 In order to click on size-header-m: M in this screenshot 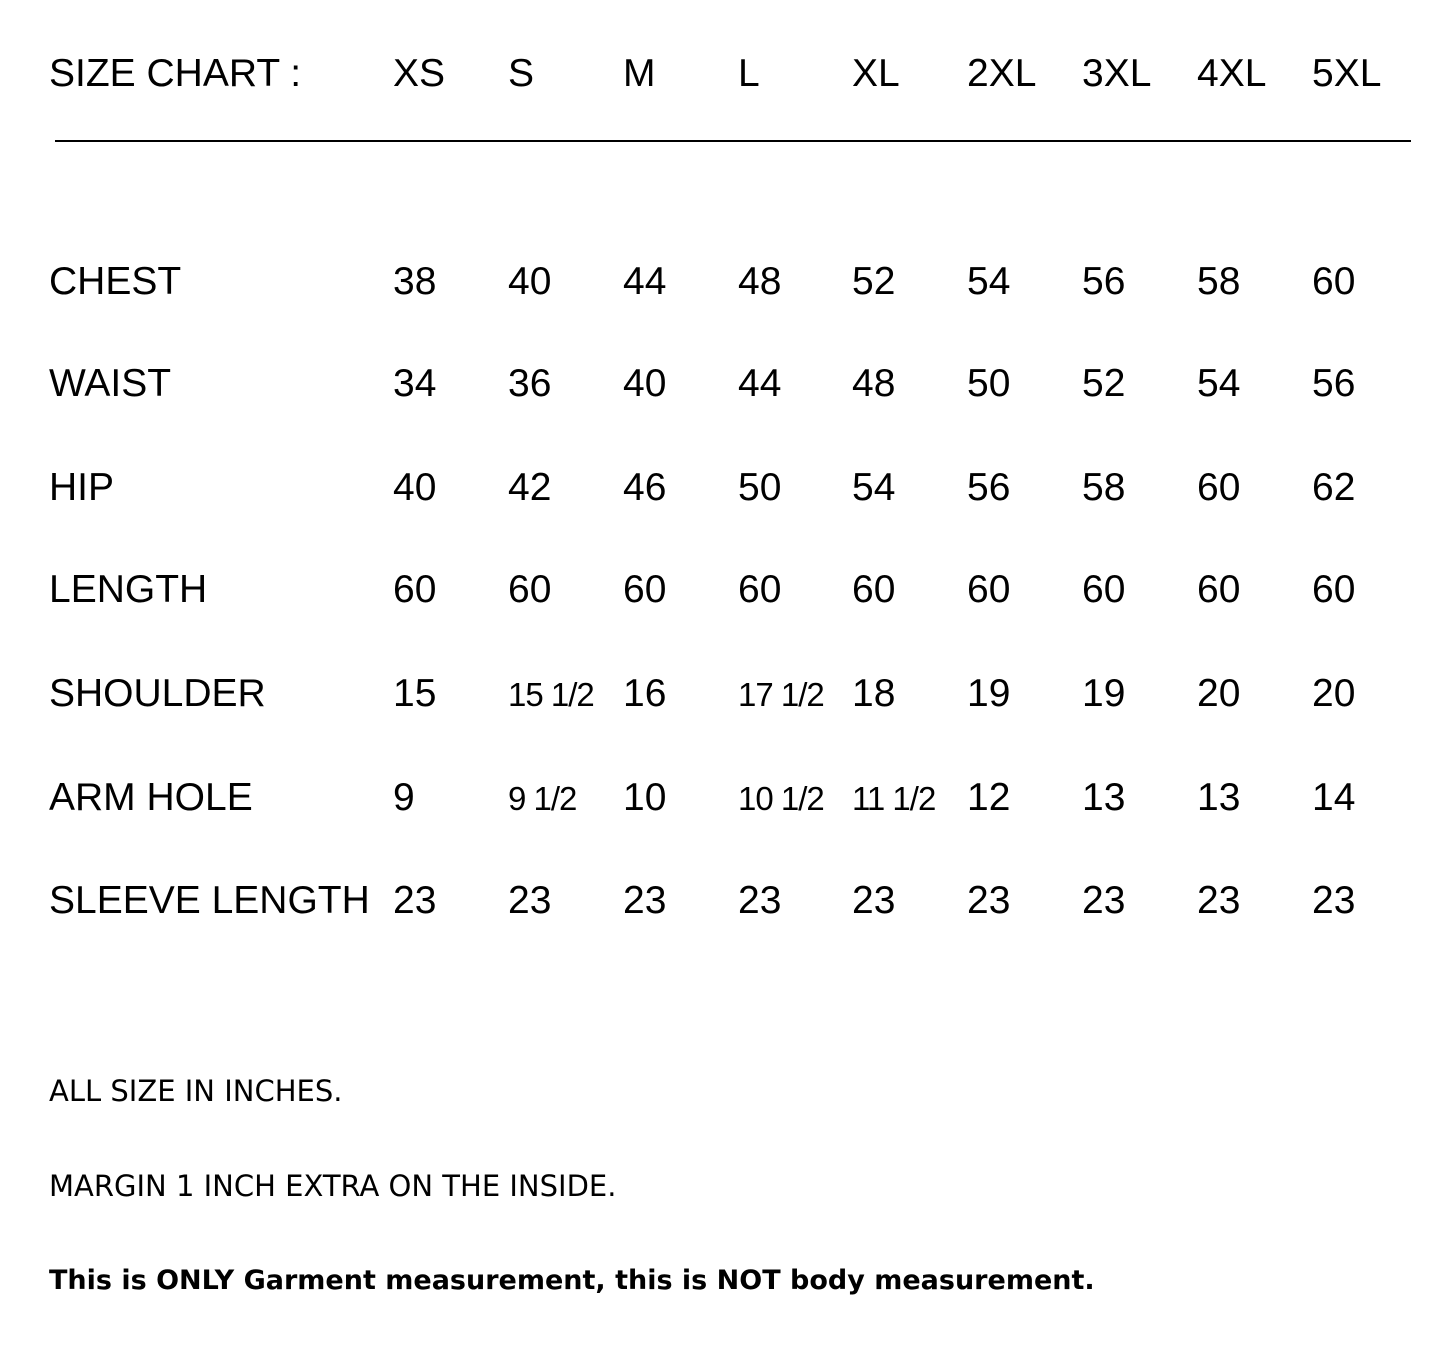, I will do `click(639, 73)`.